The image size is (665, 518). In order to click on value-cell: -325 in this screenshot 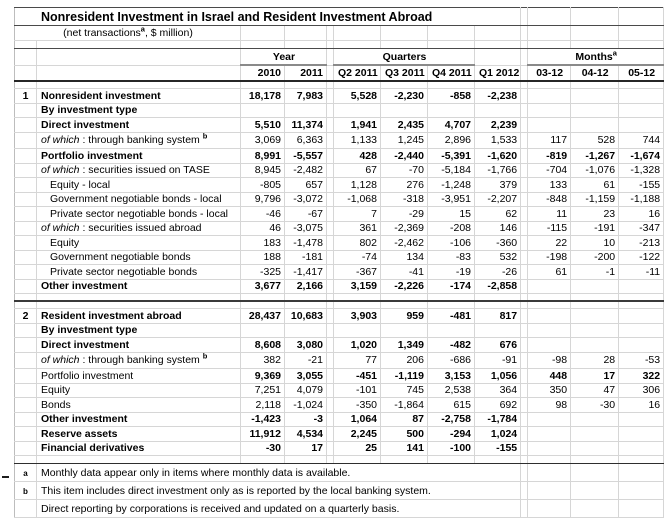, I will do `click(262, 272)`.